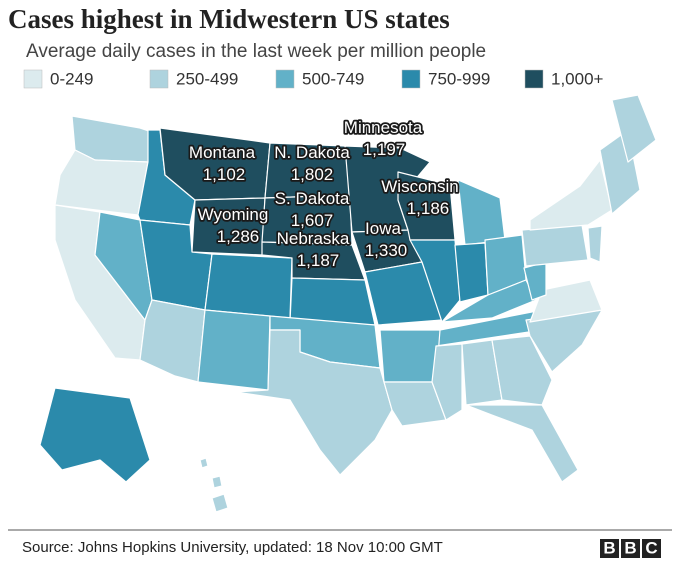 This screenshot has height=561, width=680. I want to click on state-name: Wisconsin, so click(419, 186).